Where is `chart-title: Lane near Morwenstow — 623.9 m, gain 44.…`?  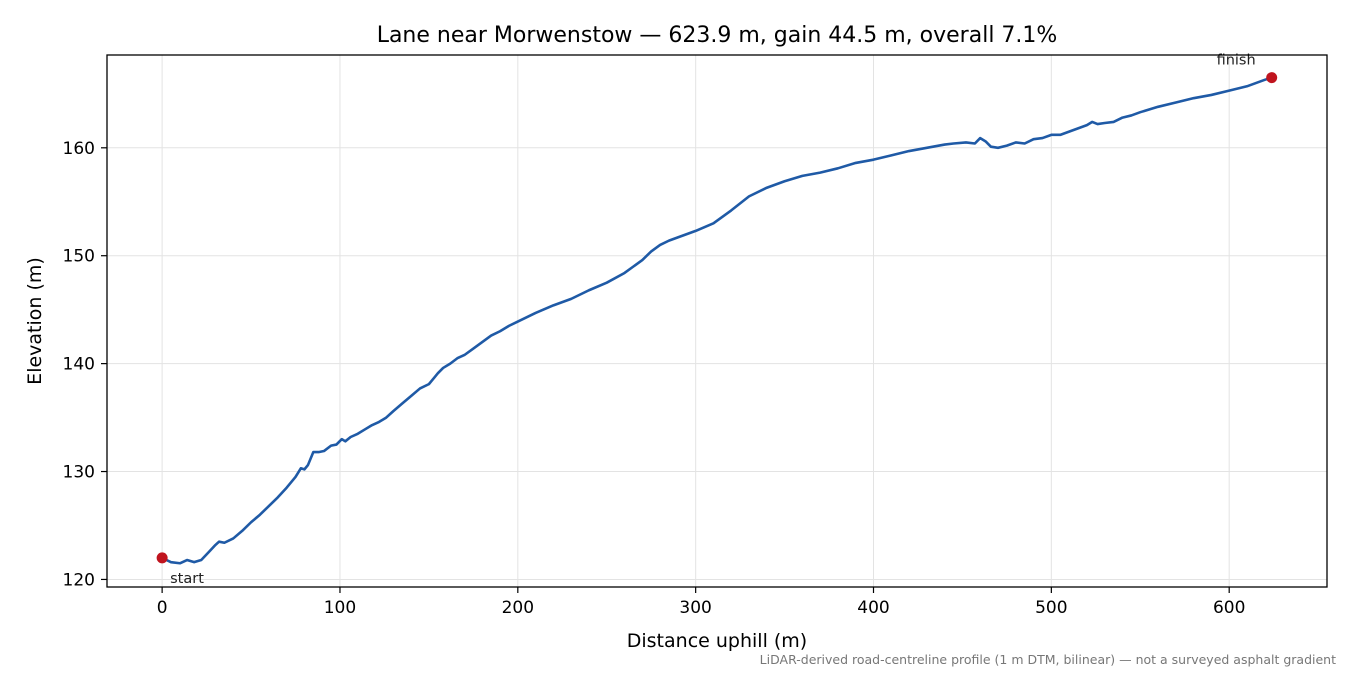 chart-title: Lane near Morwenstow — 623.9 m, gain 44.… is located at coordinates (717, 35).